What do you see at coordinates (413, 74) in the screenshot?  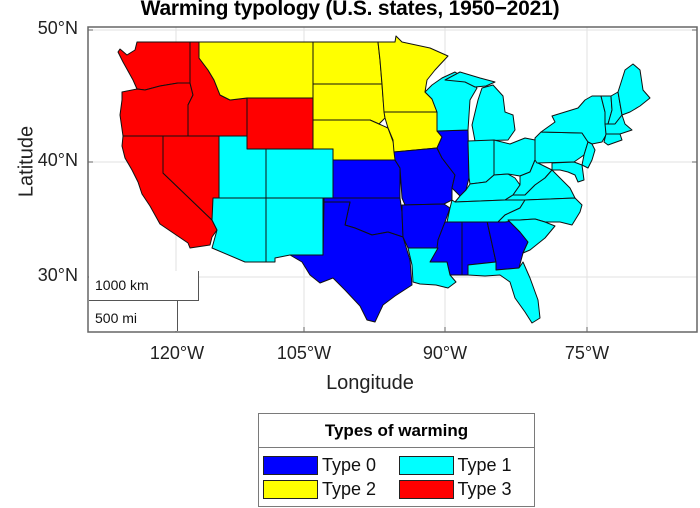 I see `state-minnesota` at bounding box center [413, 74].